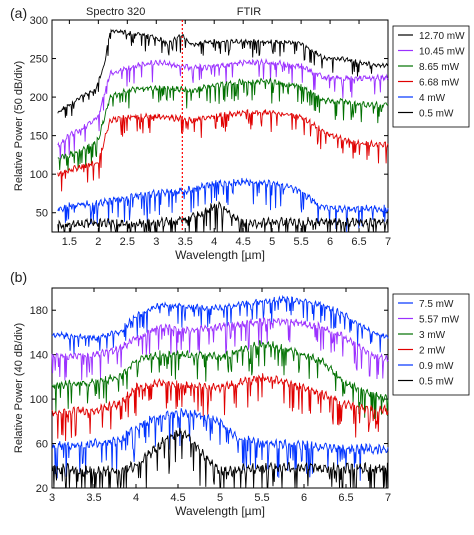 This screenshot has height=535, width=474. I want to click on legend-entry-label: 3 mW, so click(432, 335).